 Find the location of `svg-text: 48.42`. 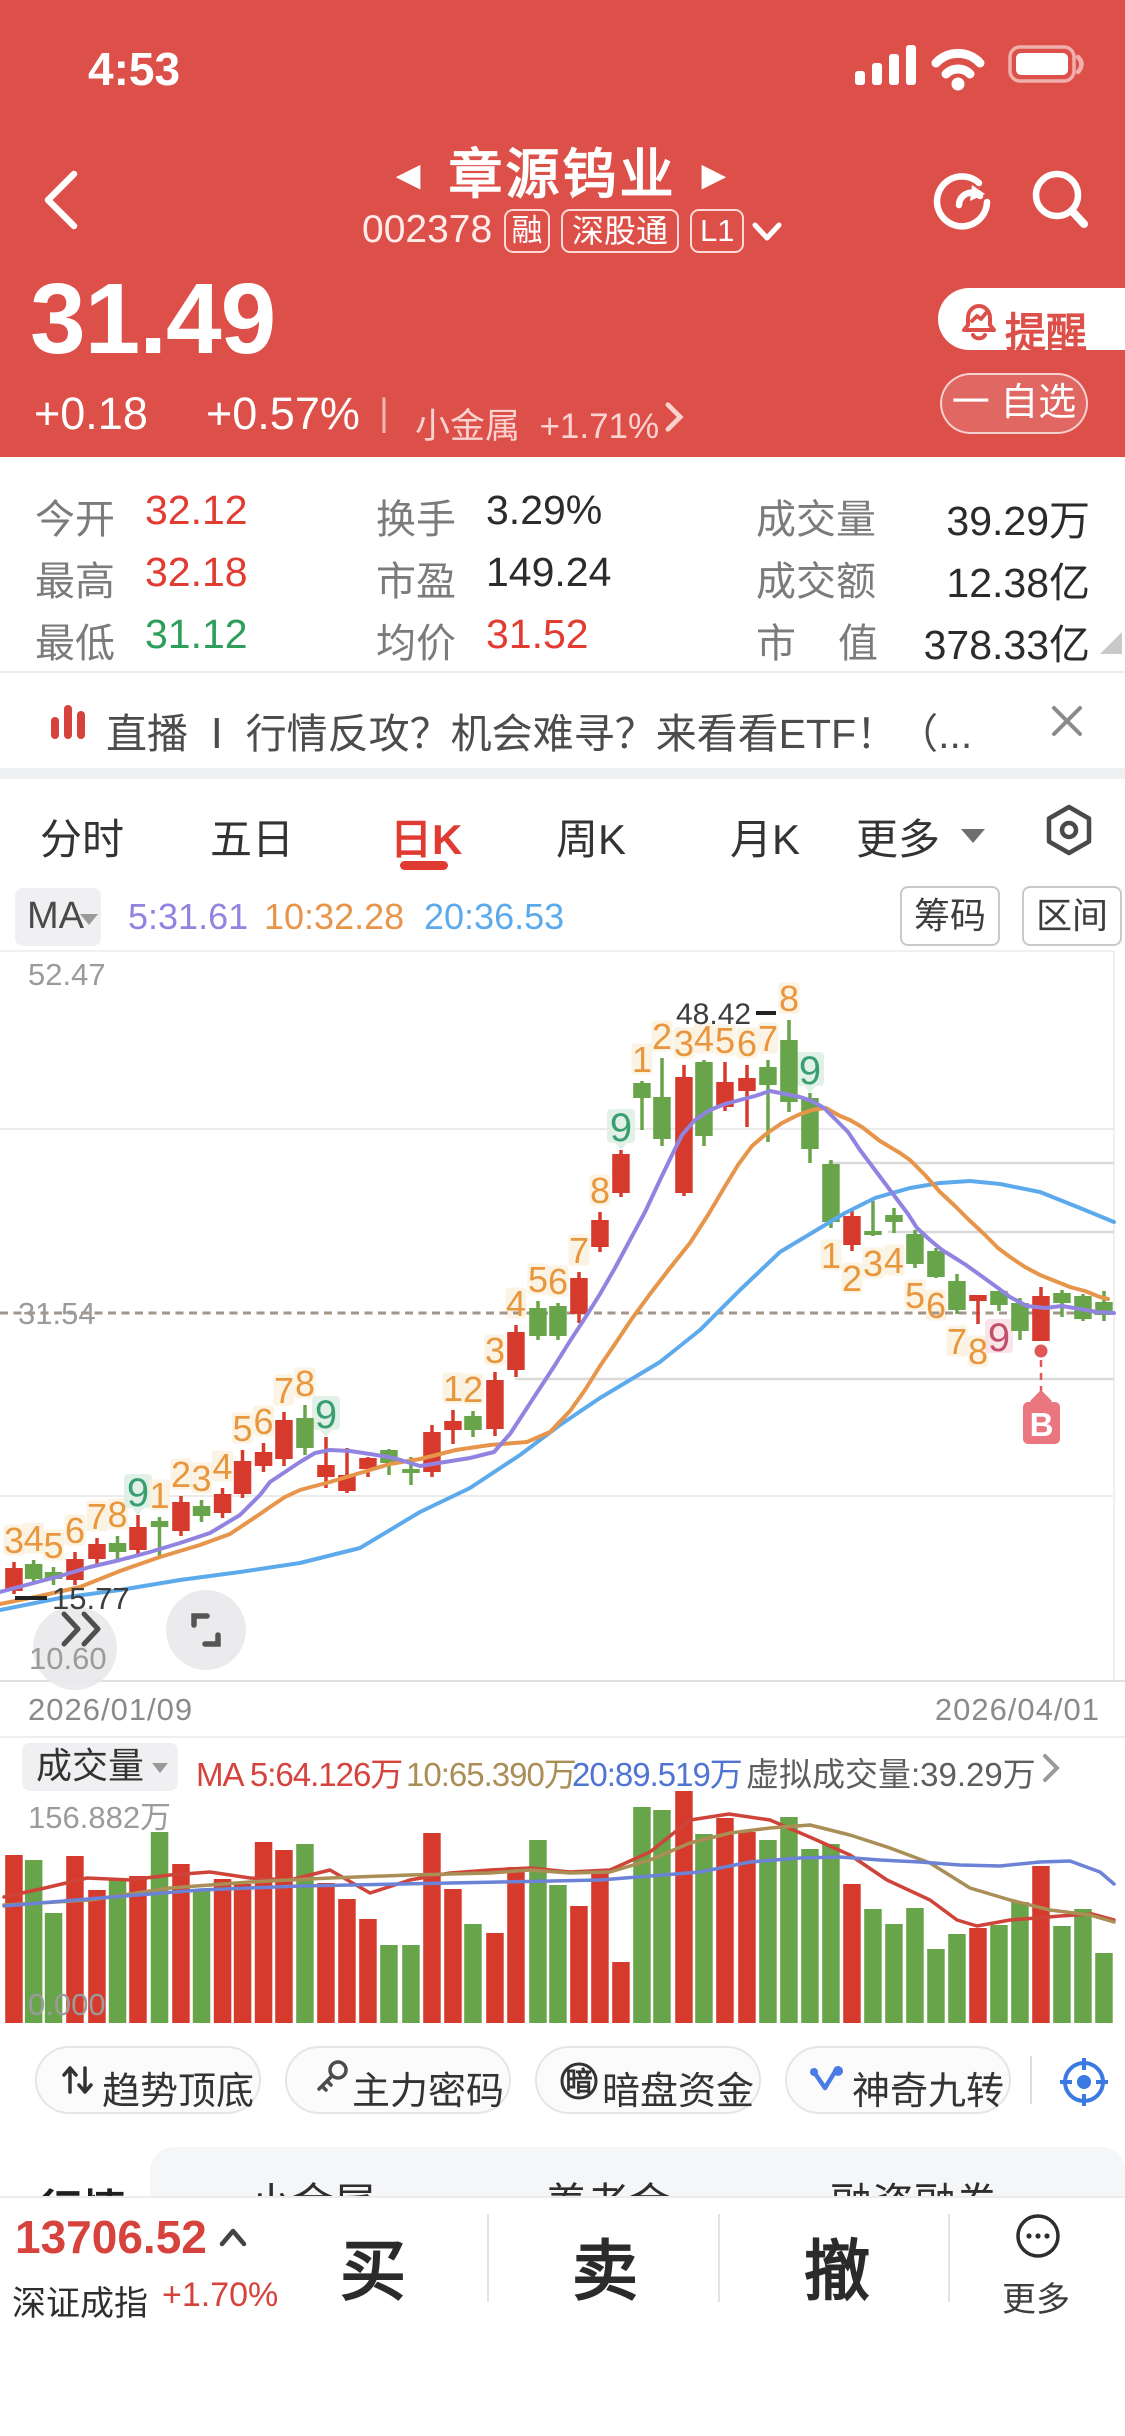

svg-text: 48.42 is located at coordinates (713, 1014).